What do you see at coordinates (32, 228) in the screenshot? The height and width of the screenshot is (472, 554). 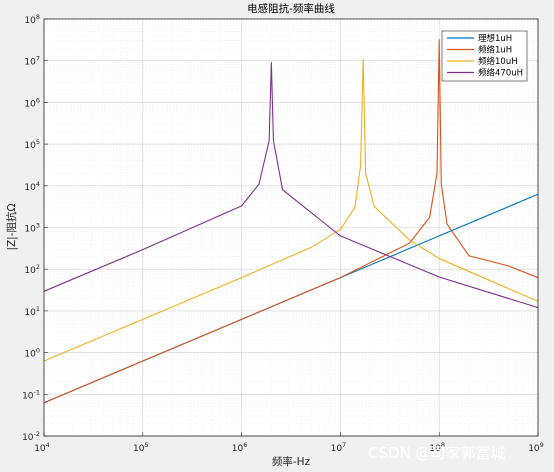 I see `y-tick-label: 10³` at bounding box center [32, 228].